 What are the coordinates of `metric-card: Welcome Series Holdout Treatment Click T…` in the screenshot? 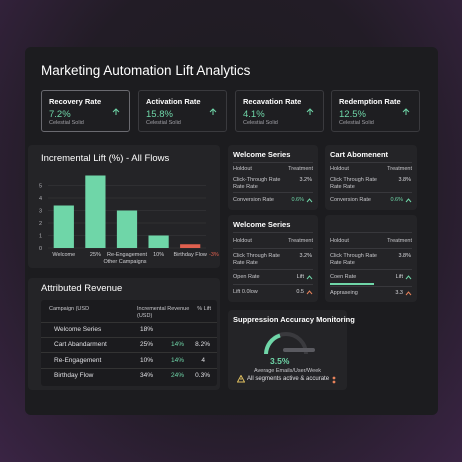 It's located at (273, 258).